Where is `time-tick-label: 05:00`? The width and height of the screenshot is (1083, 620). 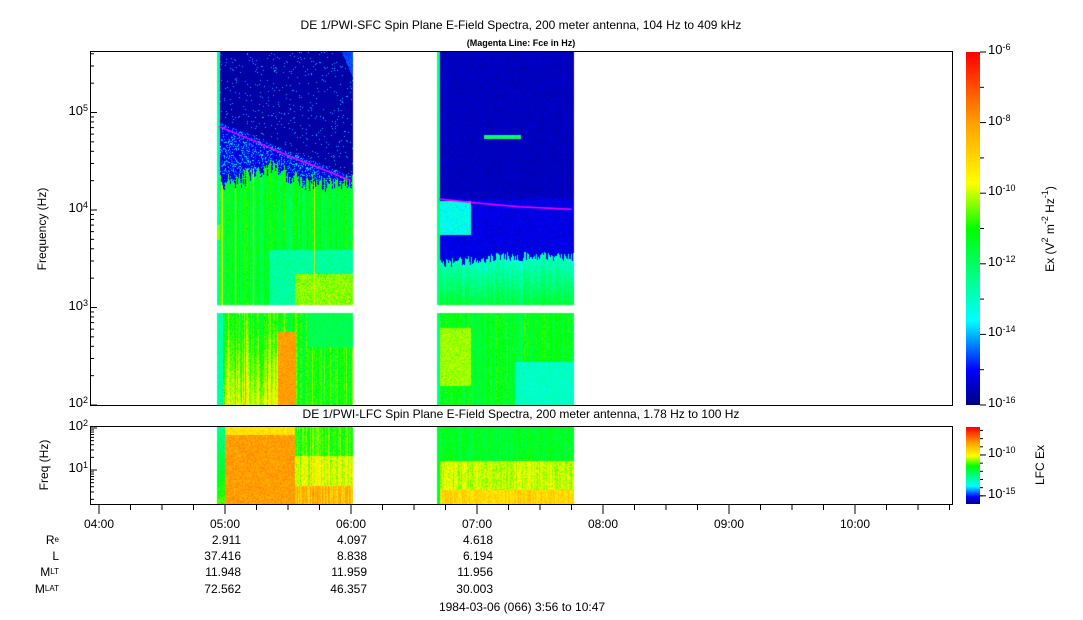 time-tick-label: 05:00 is located at coordinates (225, 524).